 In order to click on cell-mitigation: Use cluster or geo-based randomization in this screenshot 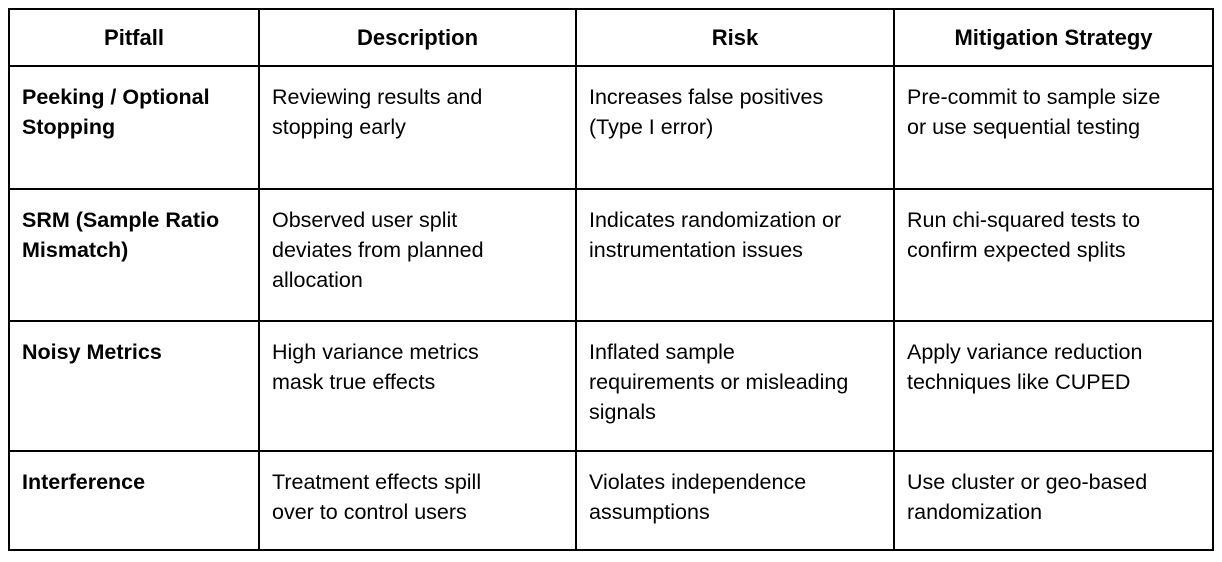, I will do `click(1053, 500)`.